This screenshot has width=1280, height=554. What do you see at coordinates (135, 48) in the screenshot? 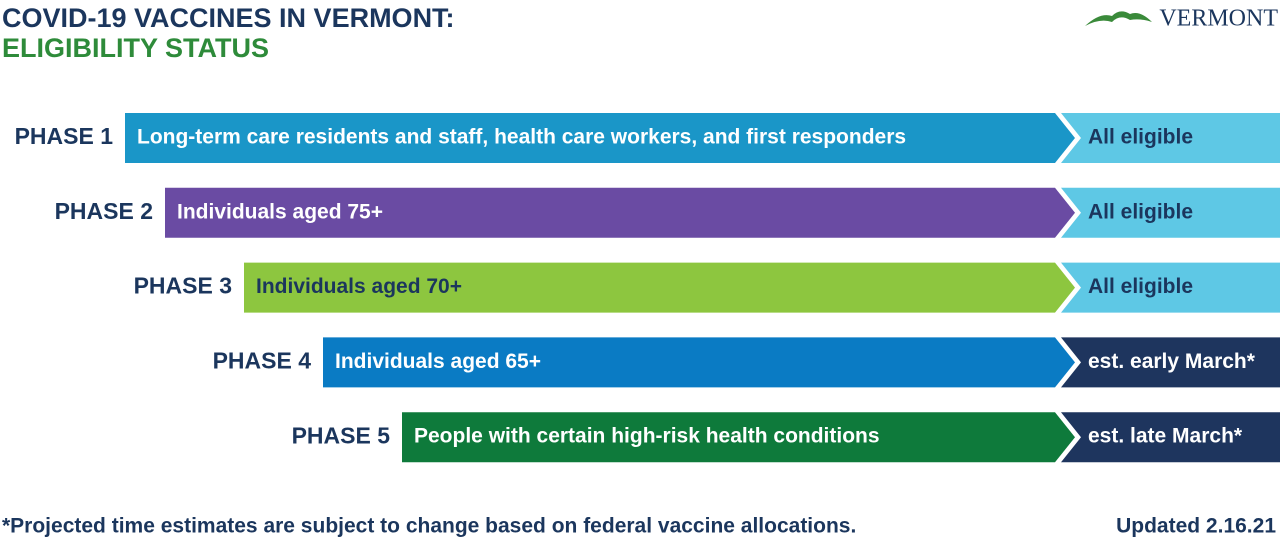
I see `subtitle: ELIGIBILITY STATUS` at bounding box center [135, 48].